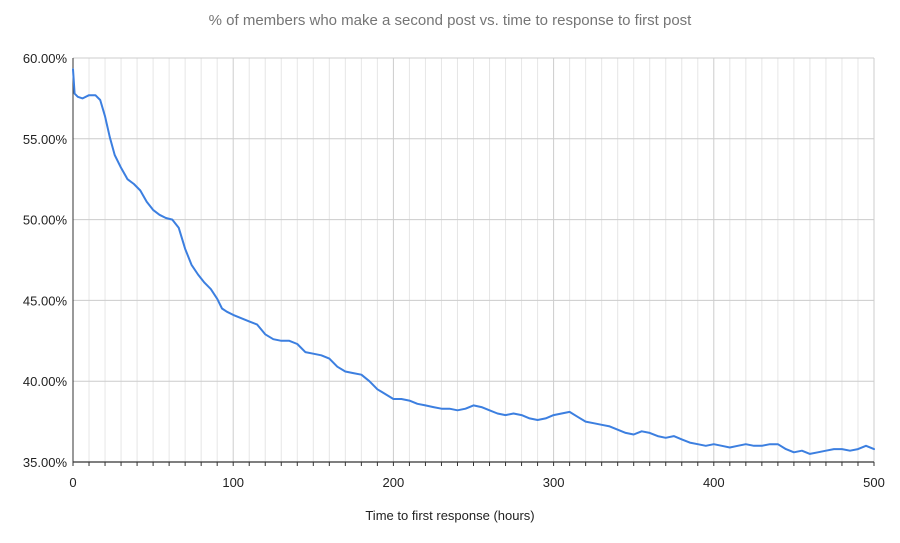 The image size is (900, 543). What do you see at coordinates (45, 139) in the screenshot?
I see `y-tick-label: 55.00%` at bounding box center [45, 139].